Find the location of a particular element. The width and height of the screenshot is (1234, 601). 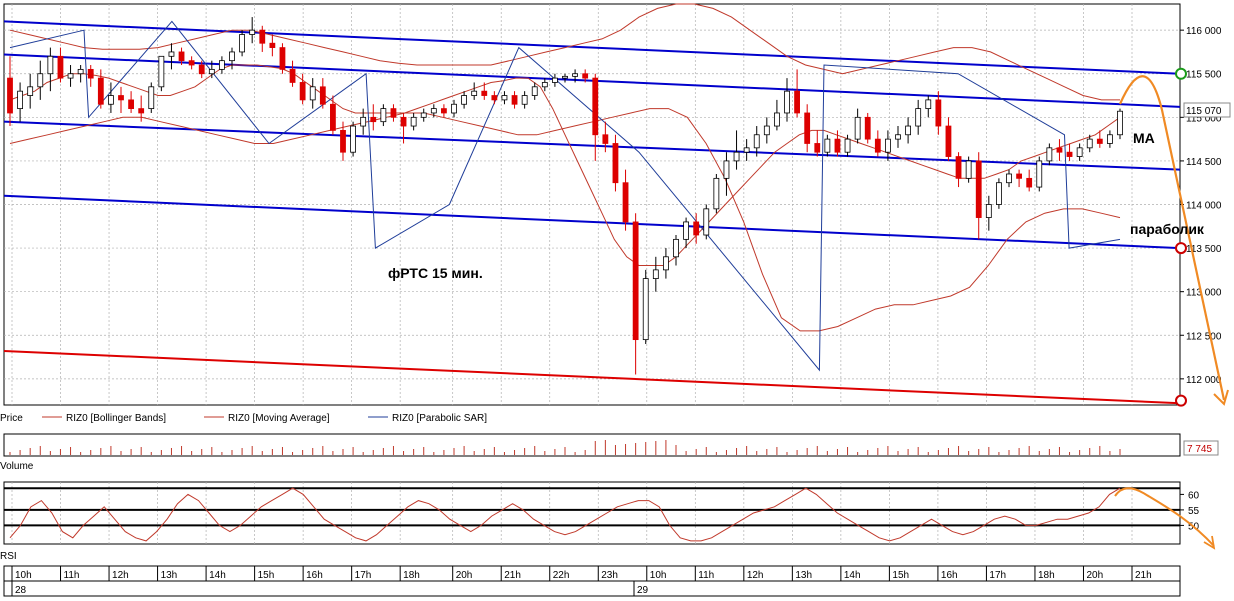

rsi-y-tick-label: 60 is located at coordinates (1194, 495).